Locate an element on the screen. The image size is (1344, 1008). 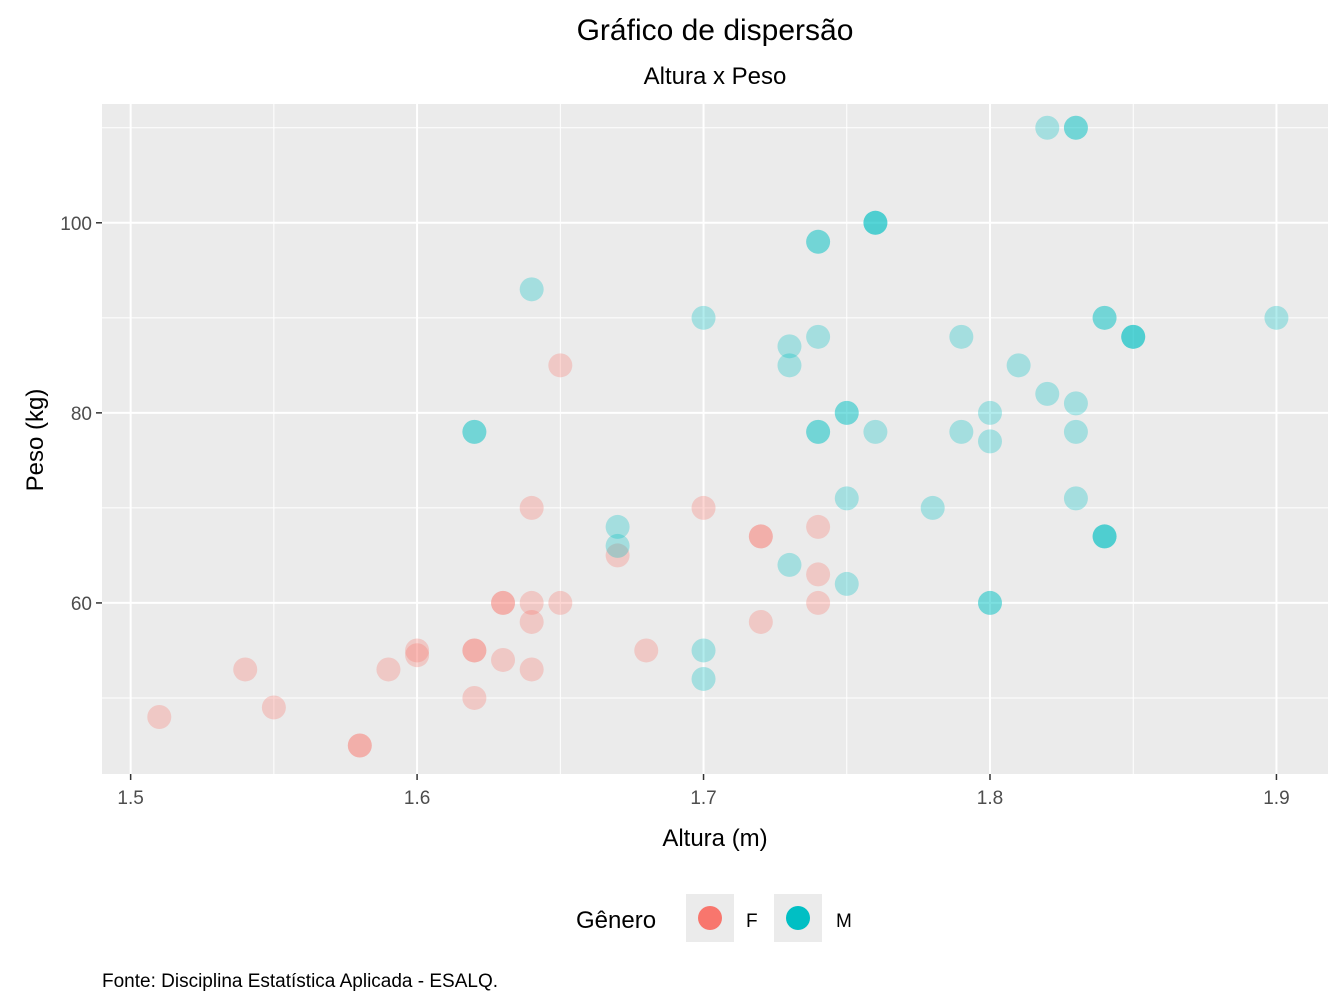
chart-subtitle: Altura x Peso is located at coordinates (715, 76).